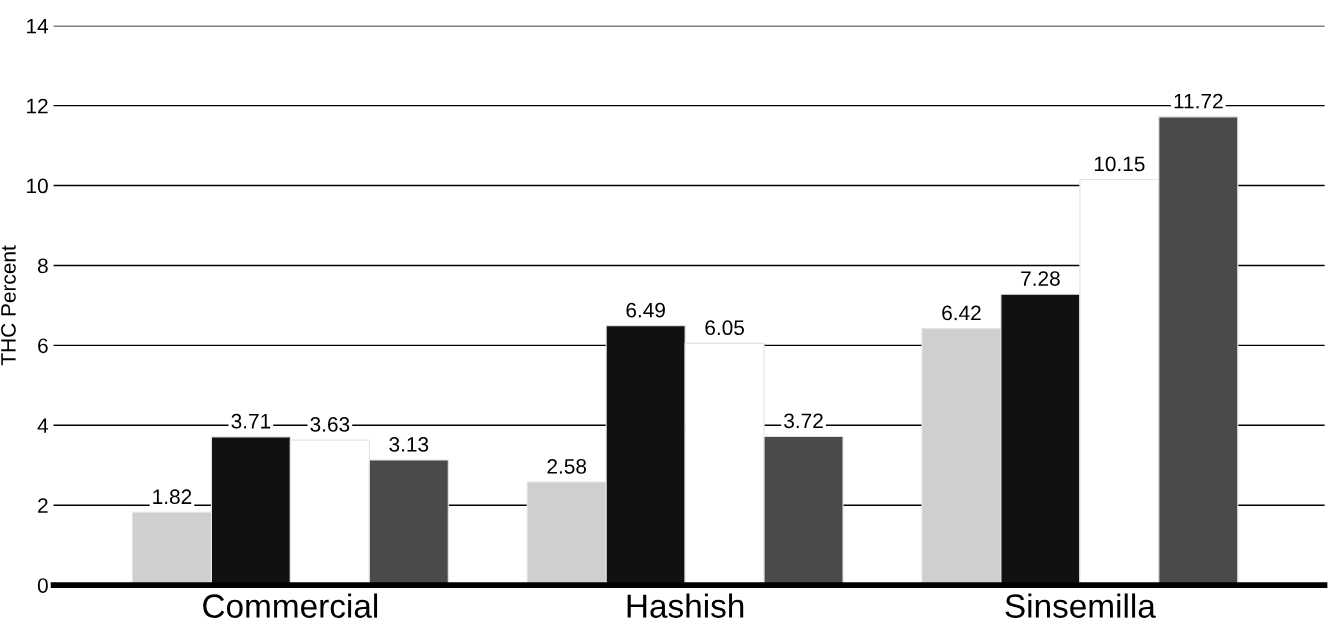 The image size is (1338, 643). What do you see at coordinates (645, 310) in the screenshot?
I see `data-label: 6.49` at bounding box center [645, 310].